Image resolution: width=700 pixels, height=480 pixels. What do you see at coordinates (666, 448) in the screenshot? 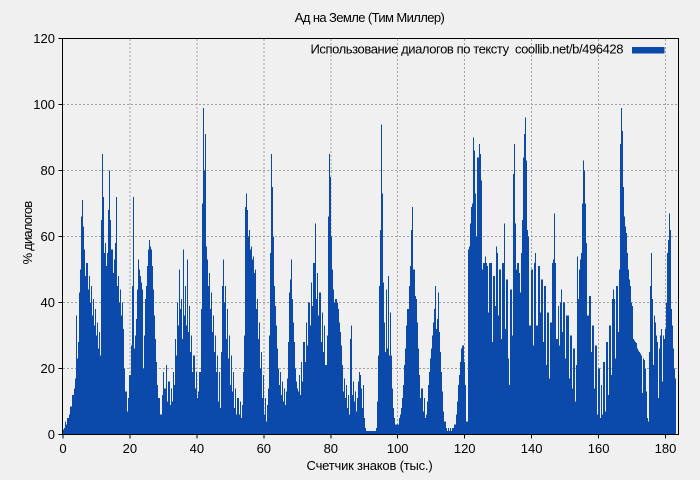
I see `svg-text: 180` at bounding box center [666, 448].